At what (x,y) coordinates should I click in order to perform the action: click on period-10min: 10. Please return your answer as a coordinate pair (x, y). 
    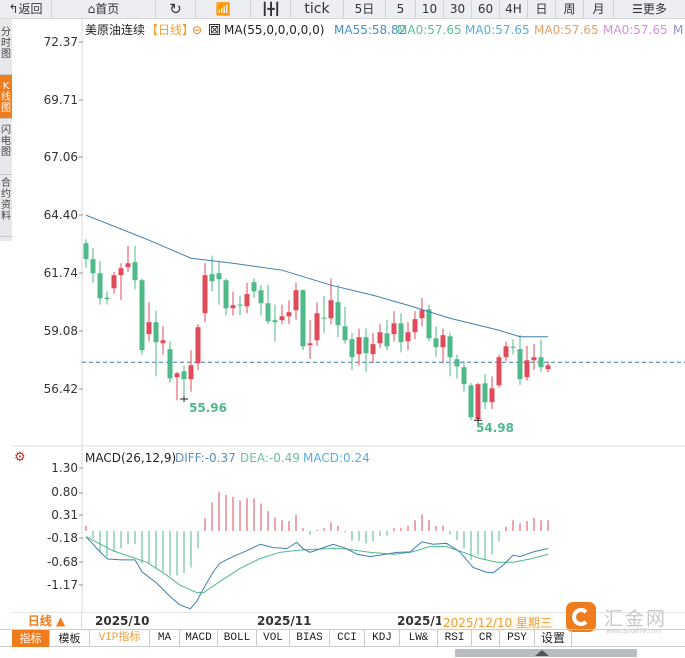
    Looking at the image, I should click on (430, 9).